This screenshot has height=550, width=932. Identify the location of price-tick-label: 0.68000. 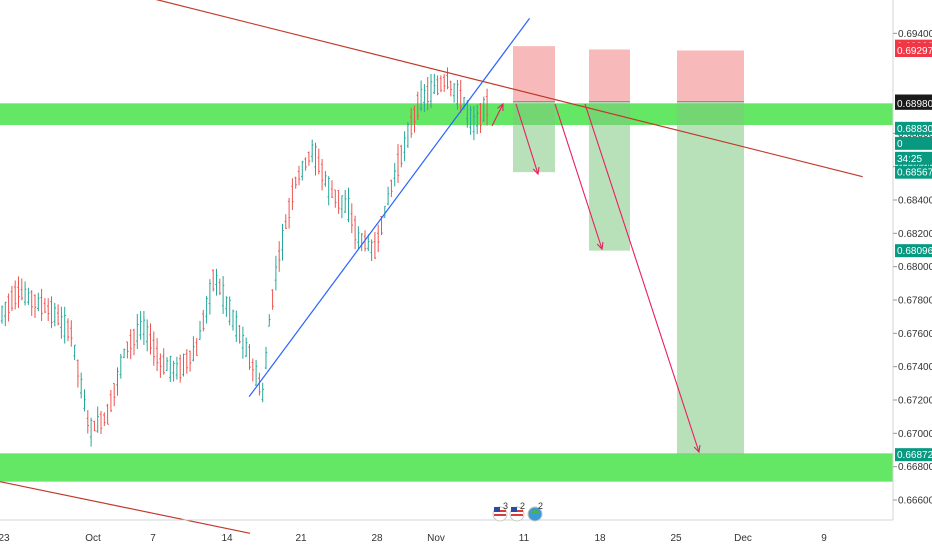
(915, 267).